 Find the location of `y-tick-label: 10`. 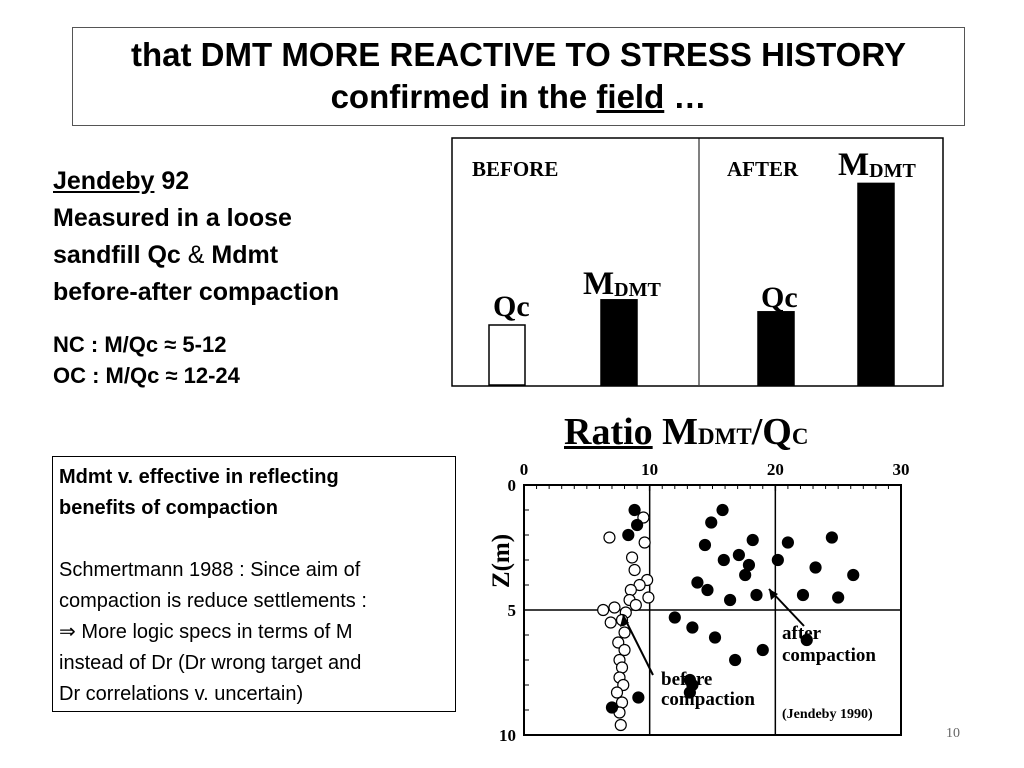

y-tick-label: 10 is located at coordinates (507, 735).